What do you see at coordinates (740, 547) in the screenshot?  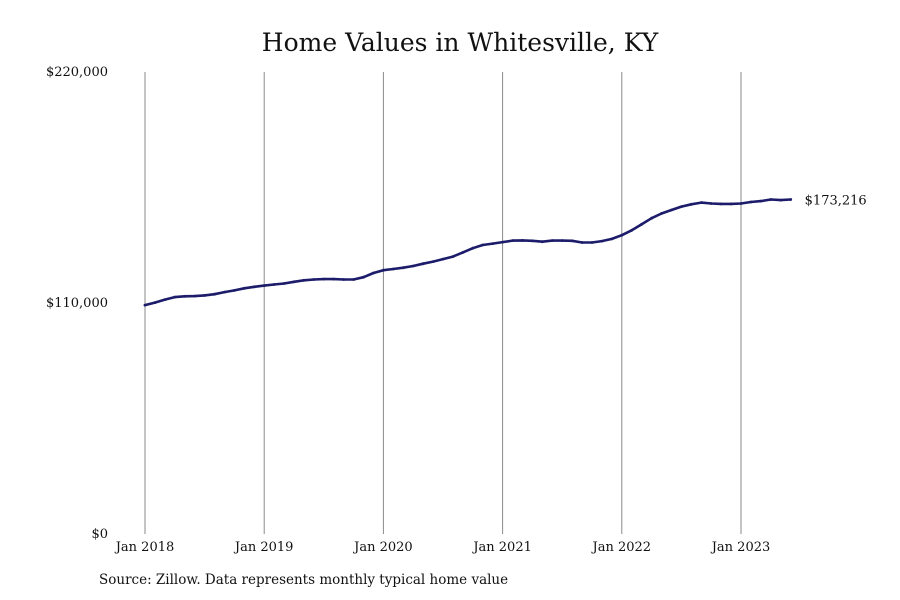 I see `x-tick-label: Jan 2023` at bounding box center [740, 547].